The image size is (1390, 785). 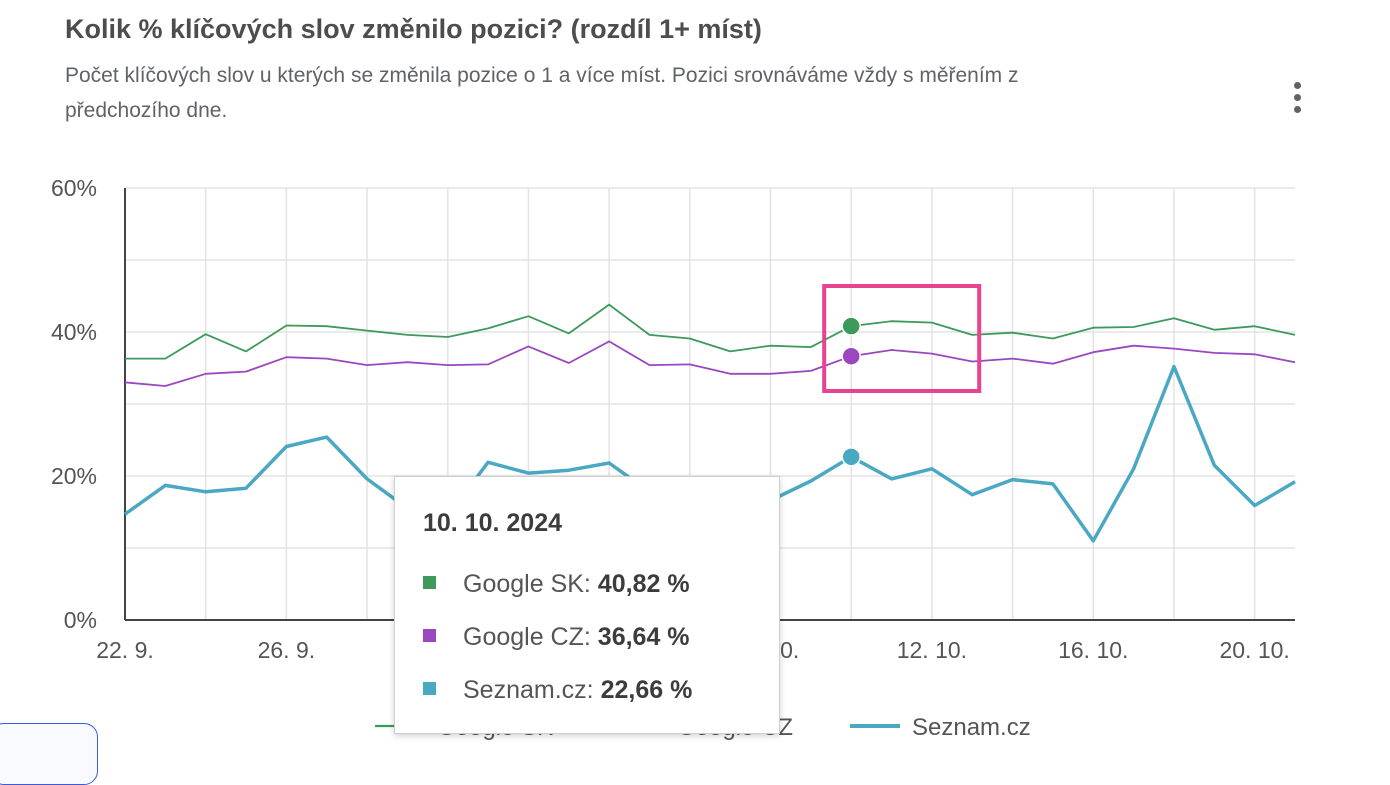 What do you see at coordinates (971, 727) in the screenshot?
I see `legend-label: Seznam.cz` at bounding box center [971, 727].